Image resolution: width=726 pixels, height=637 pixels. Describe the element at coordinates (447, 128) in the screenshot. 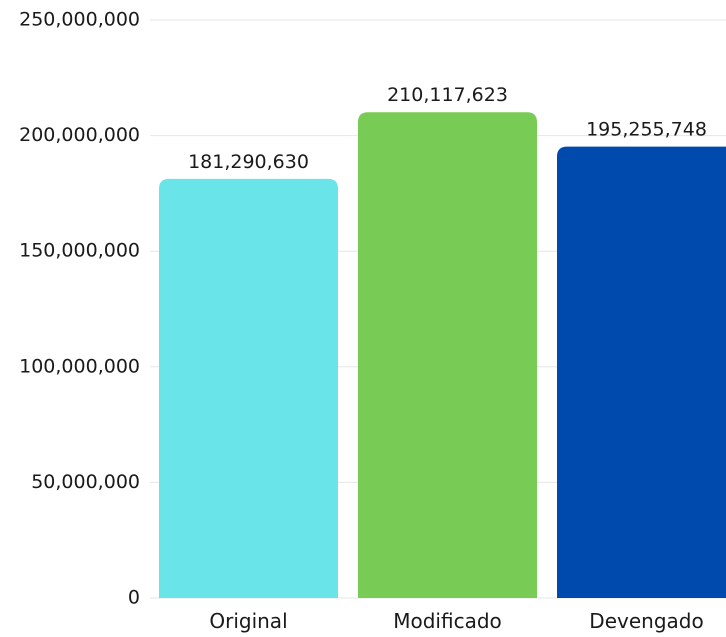

I see `data-labels: 181,290,630 210,117,623 195,255,748` at that location.